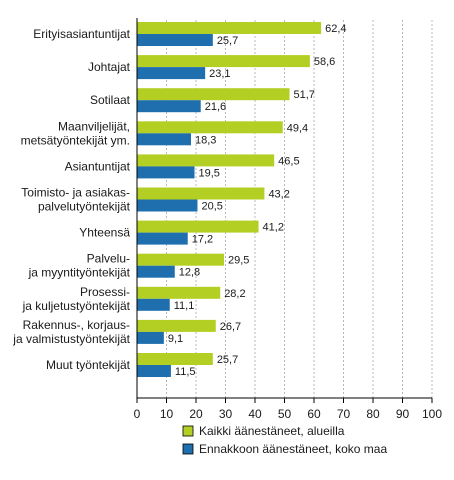 The width and height of the screenshot is (454, 480). I want to click on x-tick-label-40: 40, so click(255, 414).